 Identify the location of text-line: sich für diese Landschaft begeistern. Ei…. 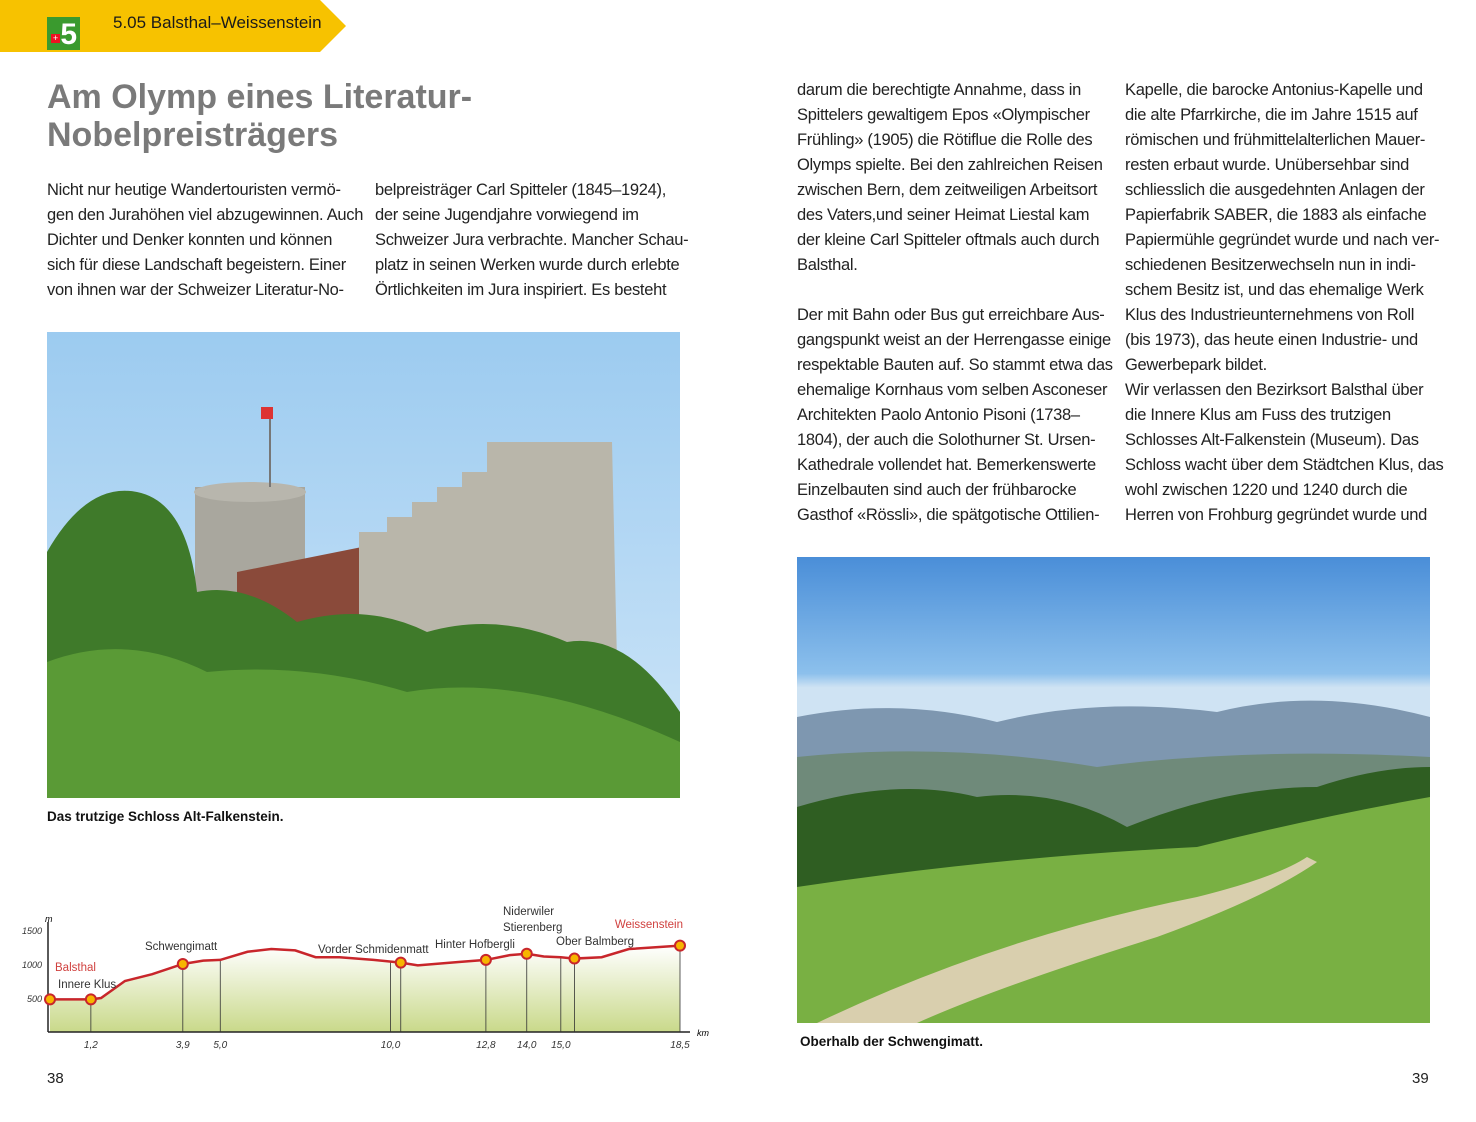
(196, 265).